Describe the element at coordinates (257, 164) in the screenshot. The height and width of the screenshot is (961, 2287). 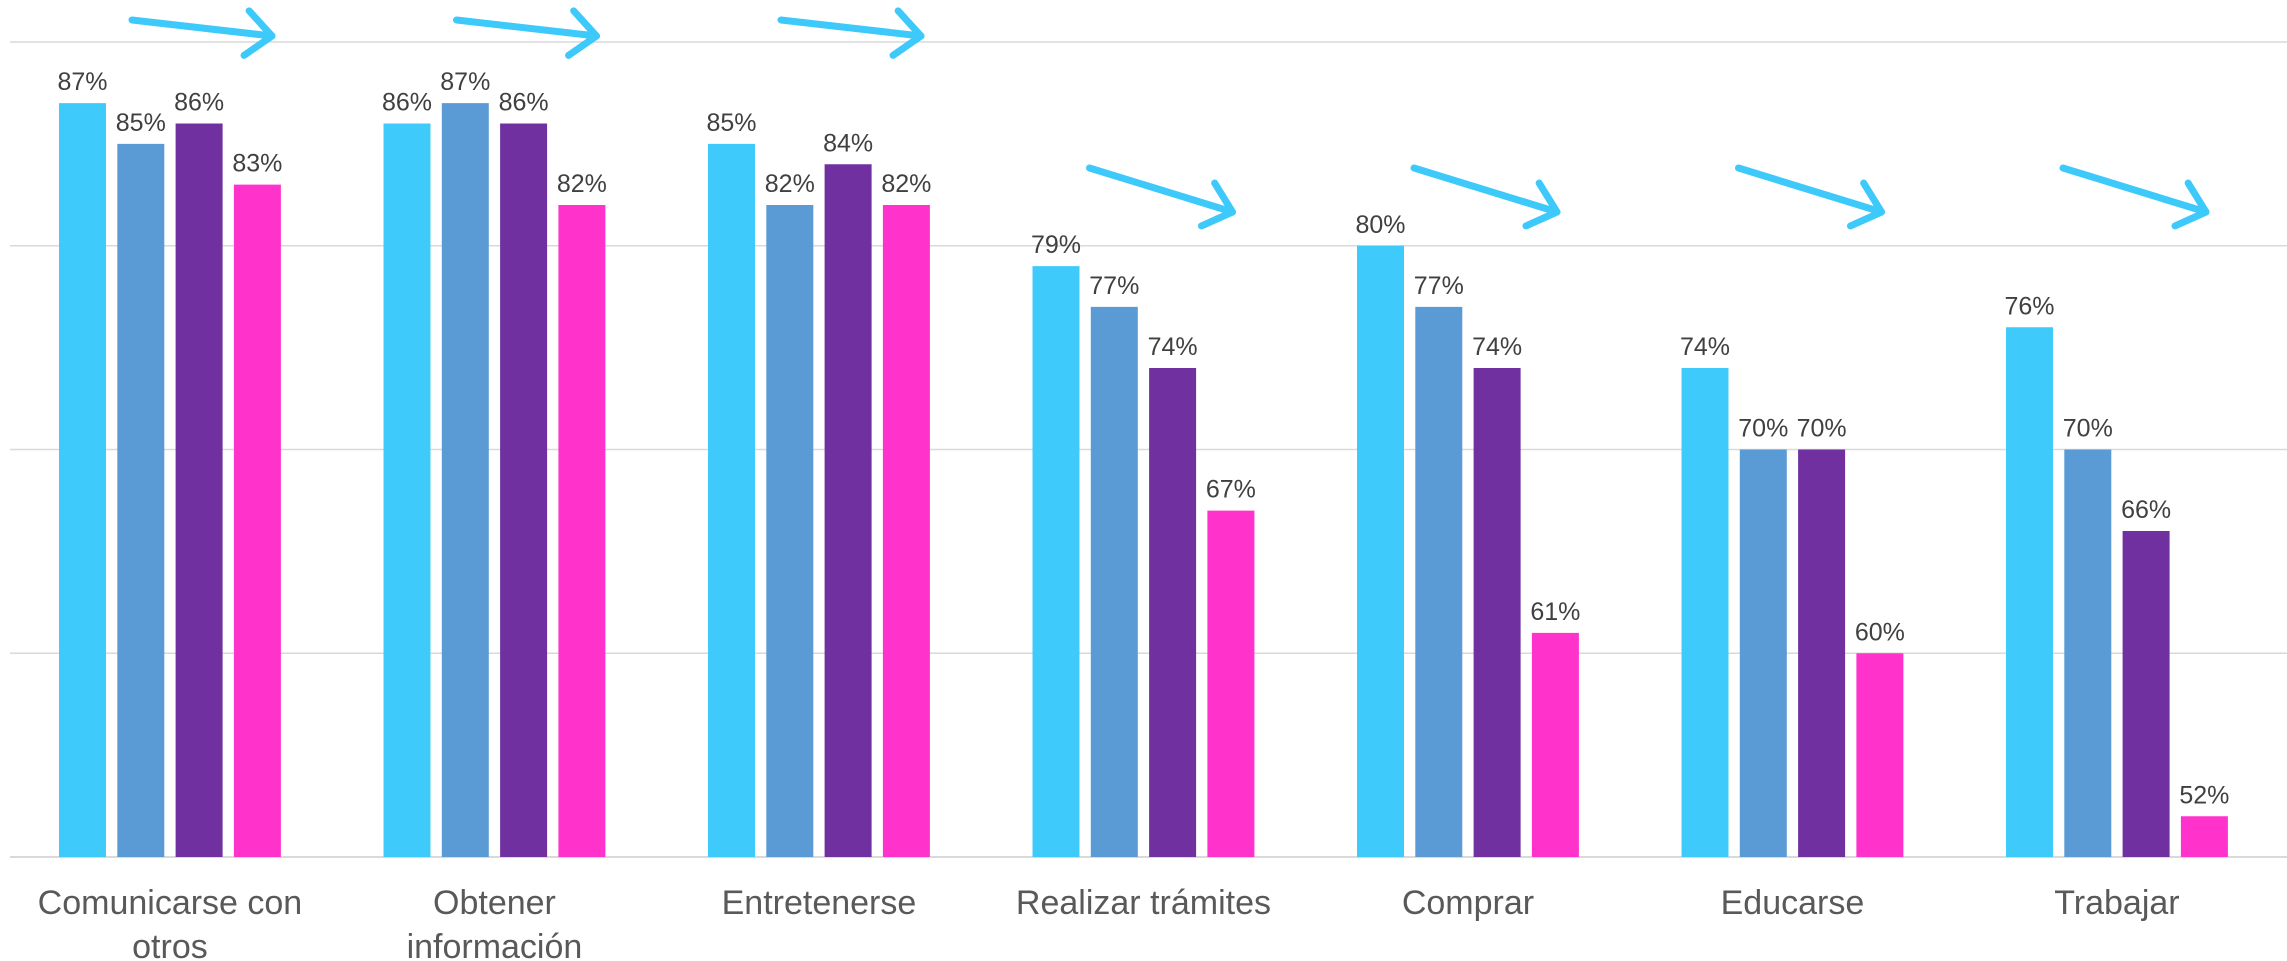
I see `data-label: 83%` at that location.